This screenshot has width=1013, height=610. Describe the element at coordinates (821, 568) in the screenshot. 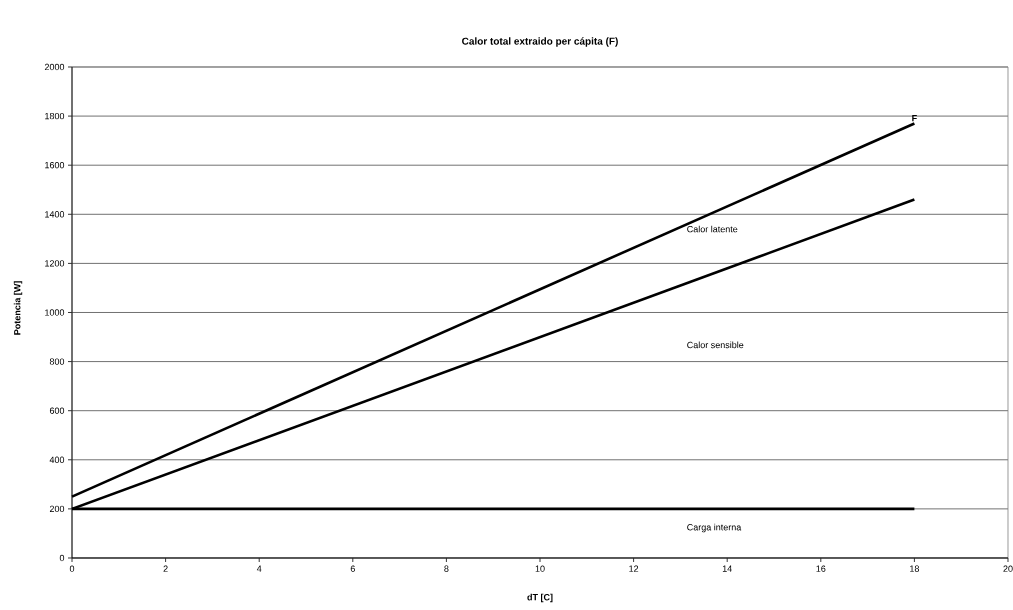

I see `x-tick-label: 16` at that location.